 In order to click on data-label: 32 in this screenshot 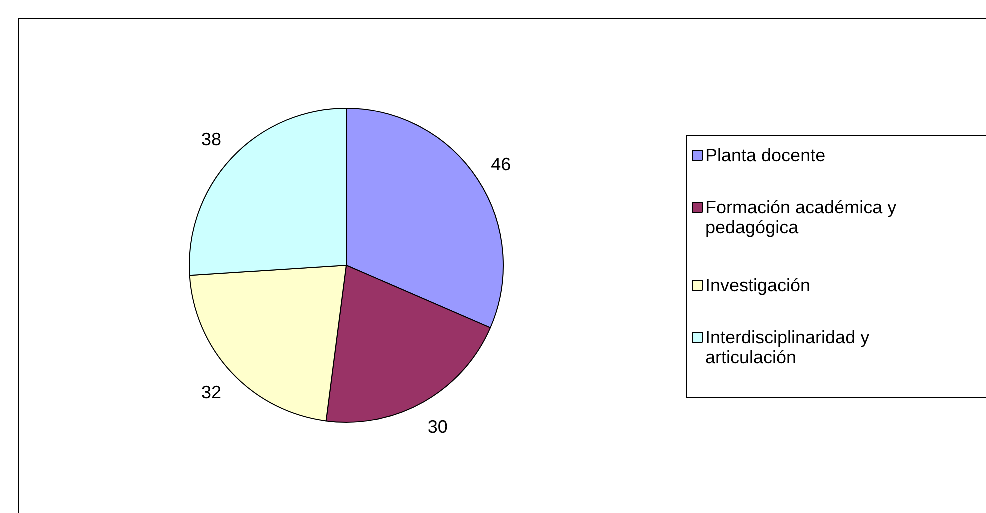, I will do `click(212, 392)`.